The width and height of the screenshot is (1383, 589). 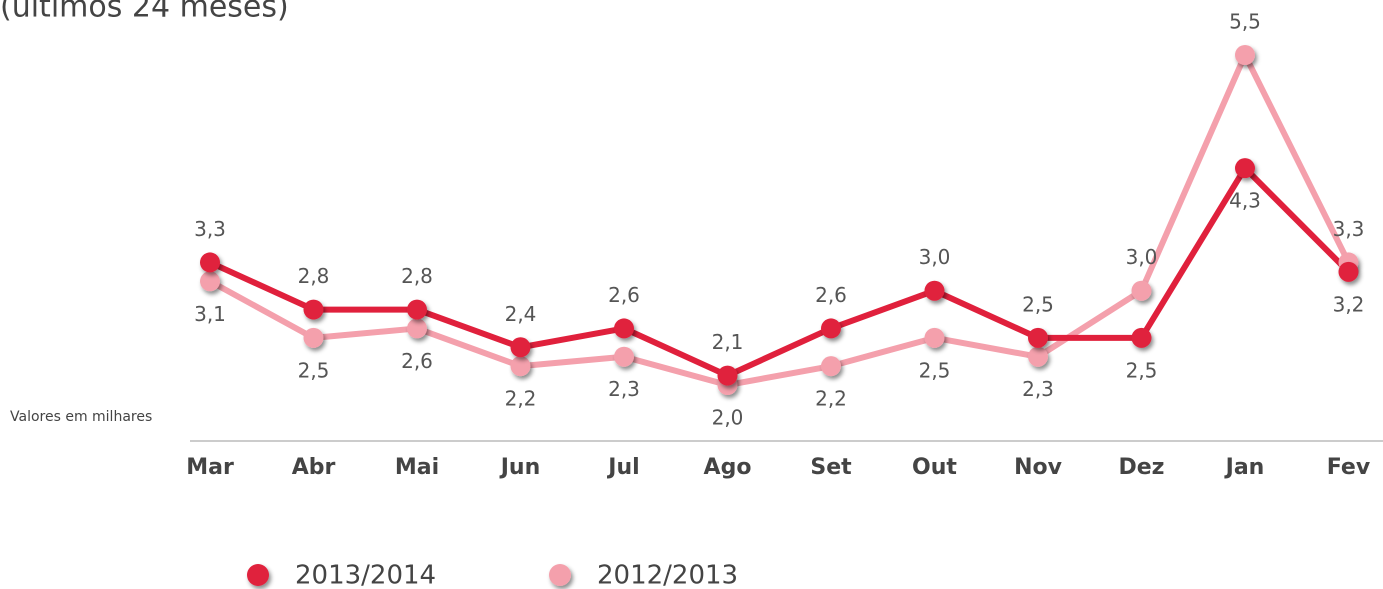 What do you see at coordinates (728, 418) in the screenshot?
I see `value-label: 2,0` at bounding box center [728, 418].